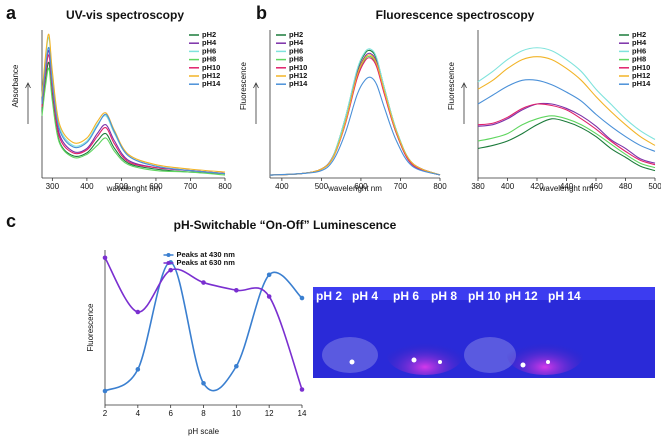 Image resolution: width=661 pixels, height=438 pixels. What do you see at coordinates (365, 296) in the screenshot?
I see `photo-label: pH 4` at bounding box center [365, 296].